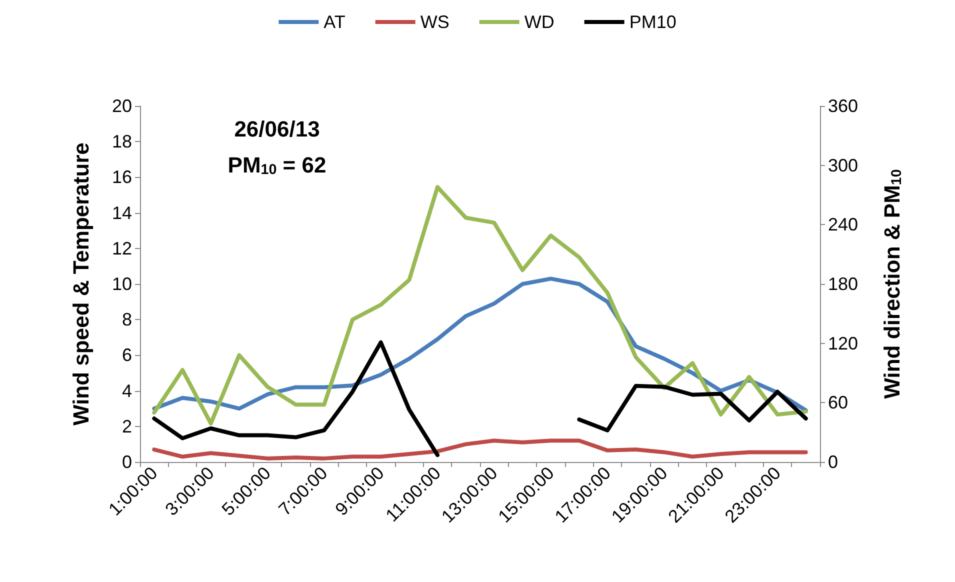 Image resolution: width=955 pixels, height=582 pixels. I want to click on y2-tick-label: 300, so click(843, 165).